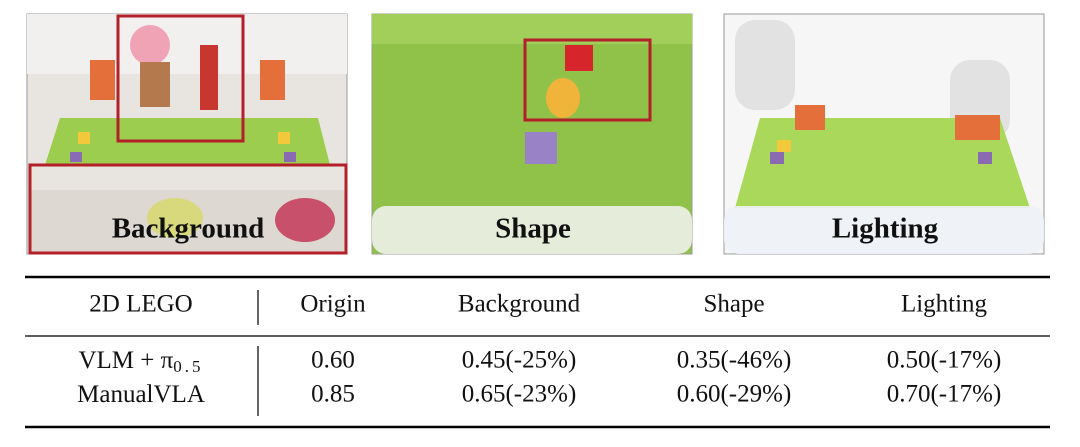 This screenshot has width=1080, height=447. I want to click on header-cell: Background, so click(519, 304).